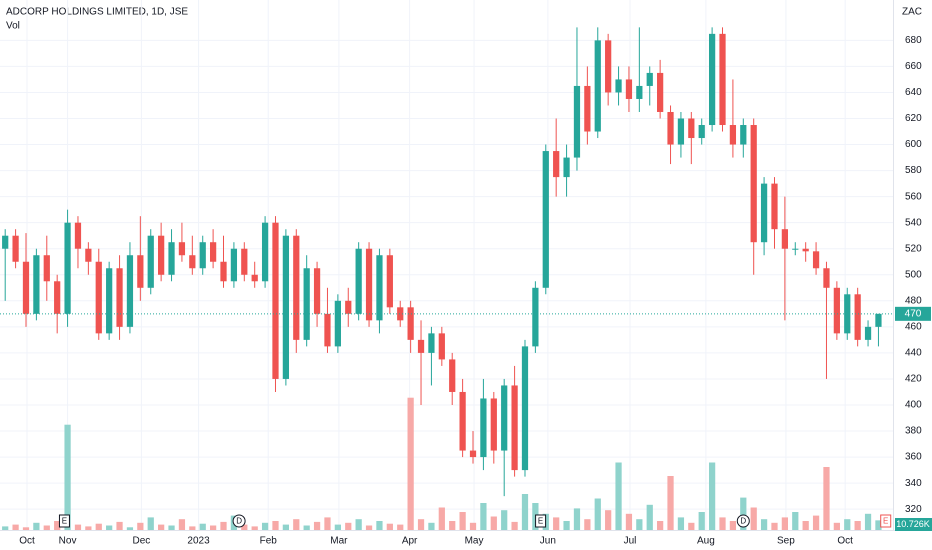  What do you see at coordinates (239, 521) in the screenshot?
I see `event-marker` at bounding box center [239, 521].